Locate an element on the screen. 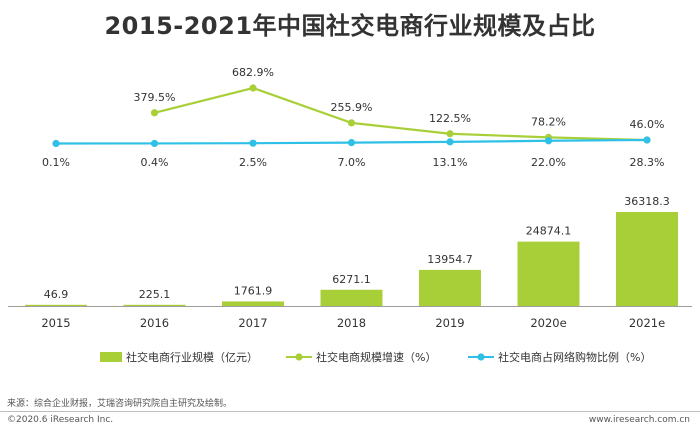  legend-growth-marker is located at coordinates (299, 357).